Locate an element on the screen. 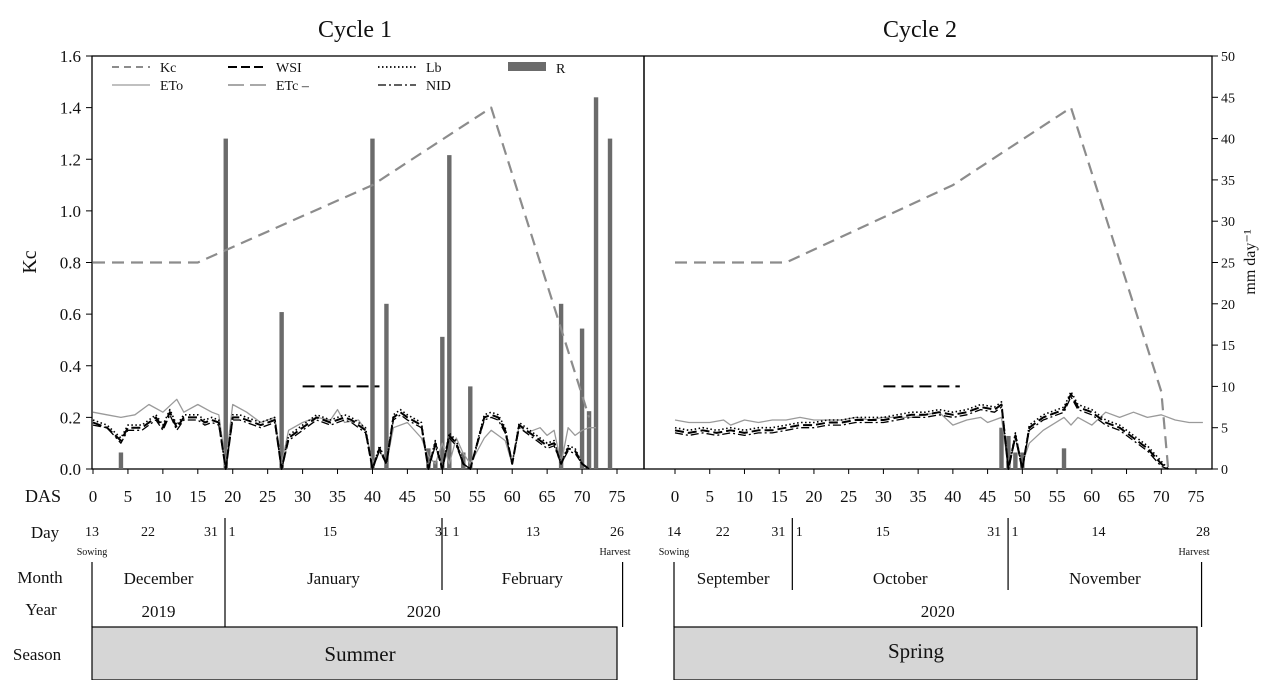 The image size is (1266, 680). month-label: November is located at coordinates (1105, 578).